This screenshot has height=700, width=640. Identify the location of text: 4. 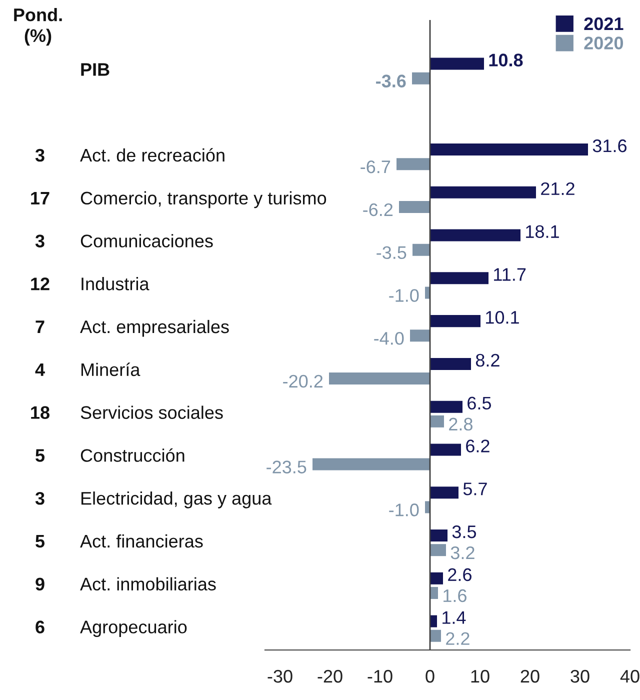
(40, 369).